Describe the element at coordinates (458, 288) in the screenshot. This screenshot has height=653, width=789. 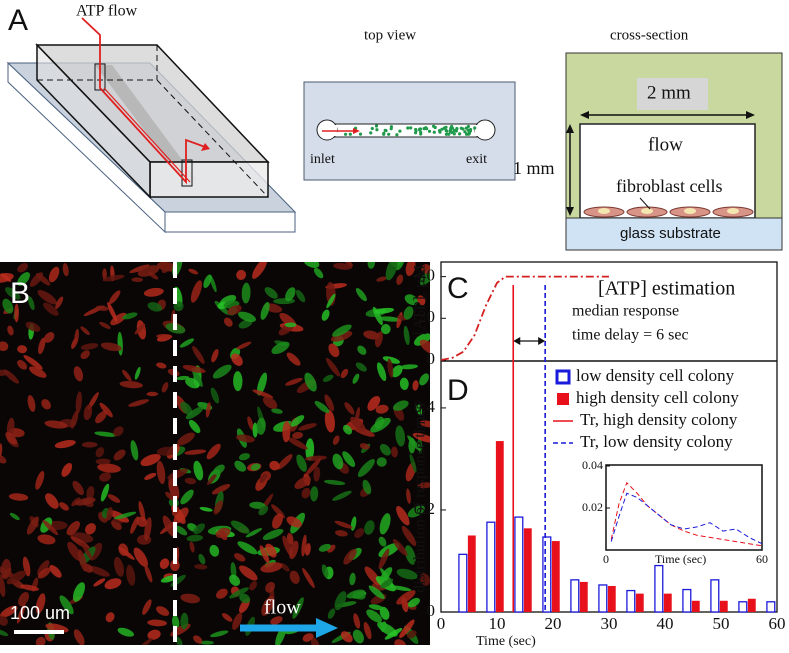
I see `panel-letter: C` at that location.